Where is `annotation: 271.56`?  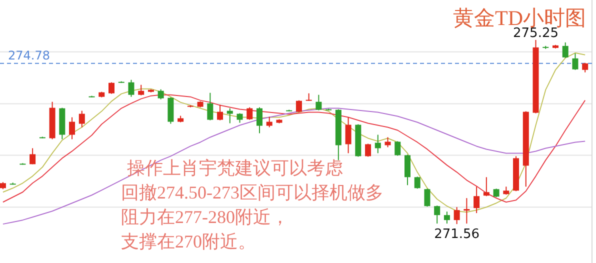
annotation: 271.56 is located at coordinates (457, 234).